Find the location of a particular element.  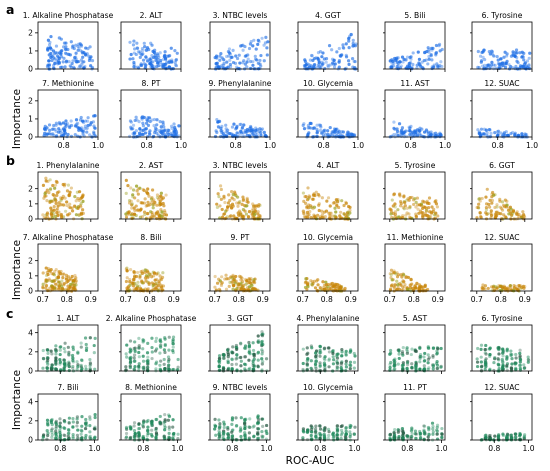

subplot-title: 5. Tyrosine is located at coordinates (415, 165).